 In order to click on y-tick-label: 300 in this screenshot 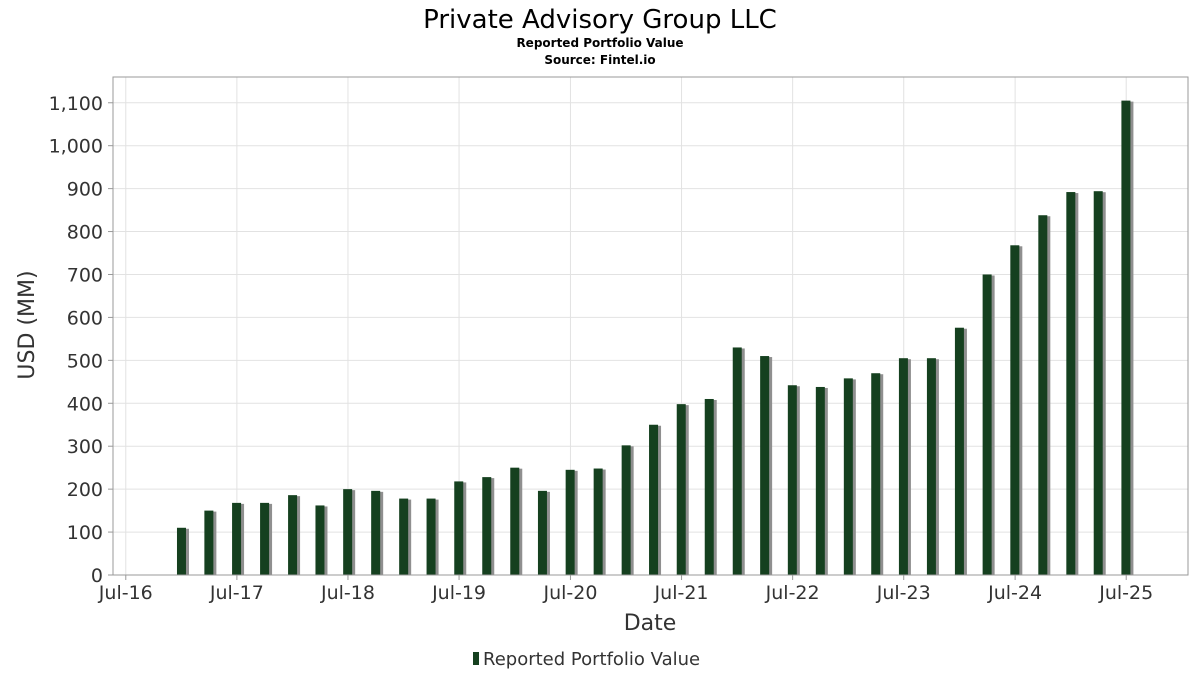, I will do `click(85, 447)`.